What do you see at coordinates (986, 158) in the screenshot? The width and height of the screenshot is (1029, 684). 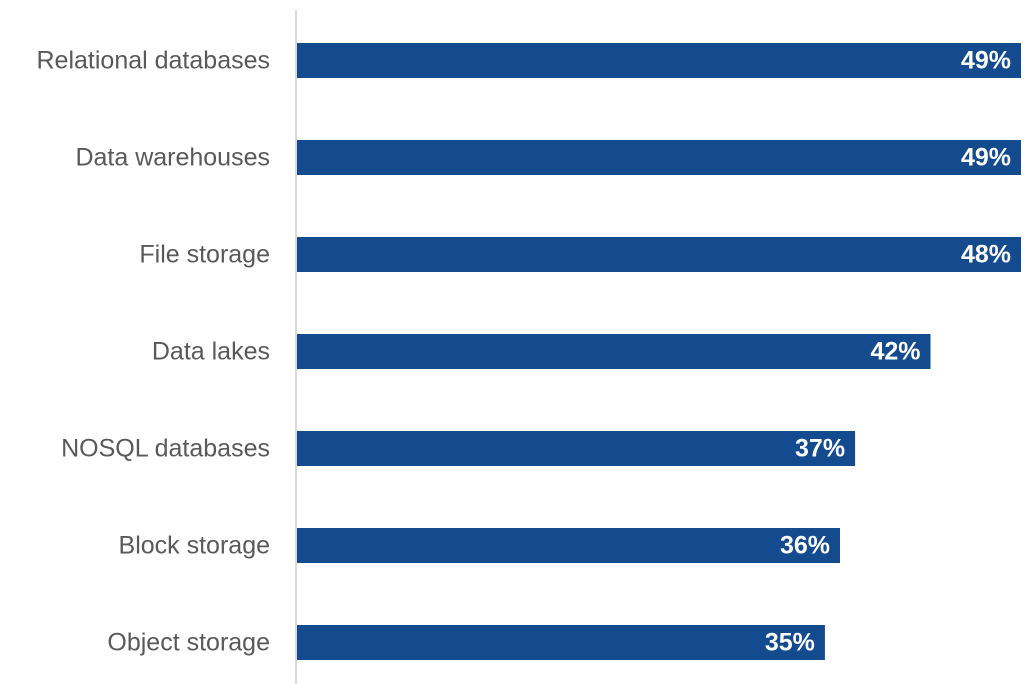 I see `value-label-1: 49%` at bounding box center [986, 158].